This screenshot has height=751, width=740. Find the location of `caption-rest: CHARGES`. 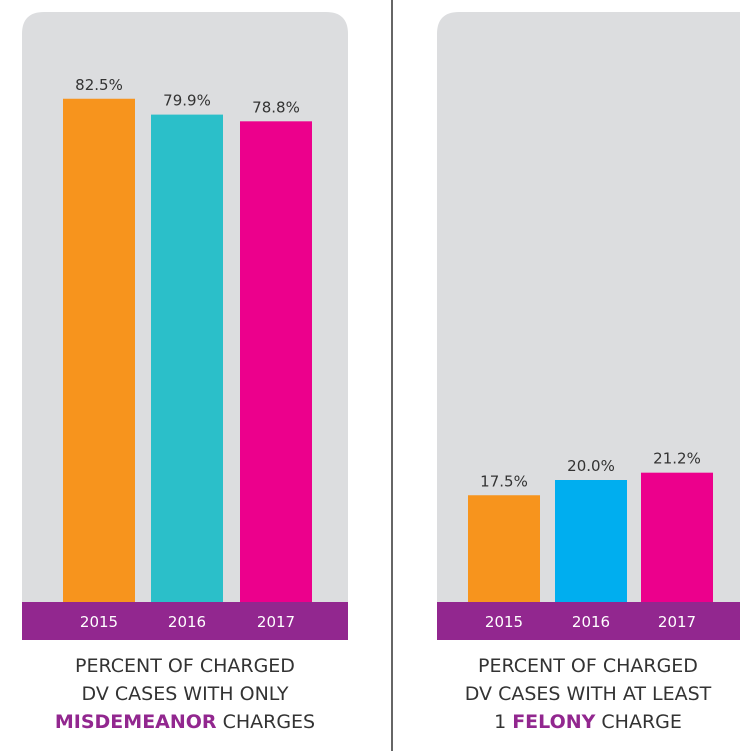

caption-rest: CHARGES is located at coordinates (269, 722).